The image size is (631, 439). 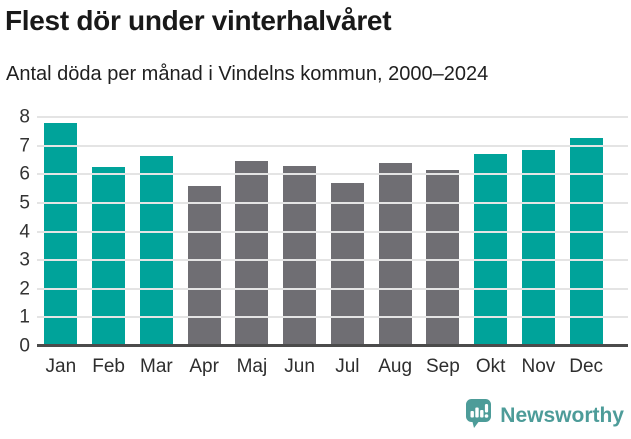 I want to click on x-tick-label-jul: Jul, so click(x=347, y=366).